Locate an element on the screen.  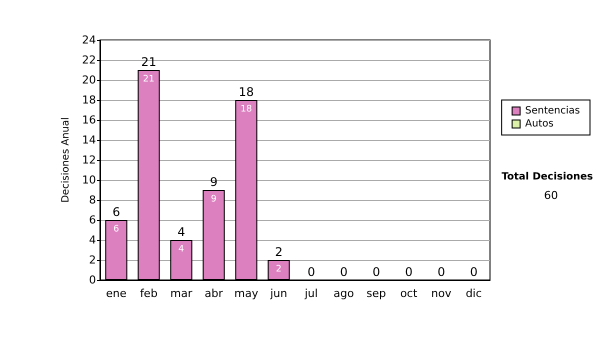
total-label: 6 is located at coordinates (116, 212).